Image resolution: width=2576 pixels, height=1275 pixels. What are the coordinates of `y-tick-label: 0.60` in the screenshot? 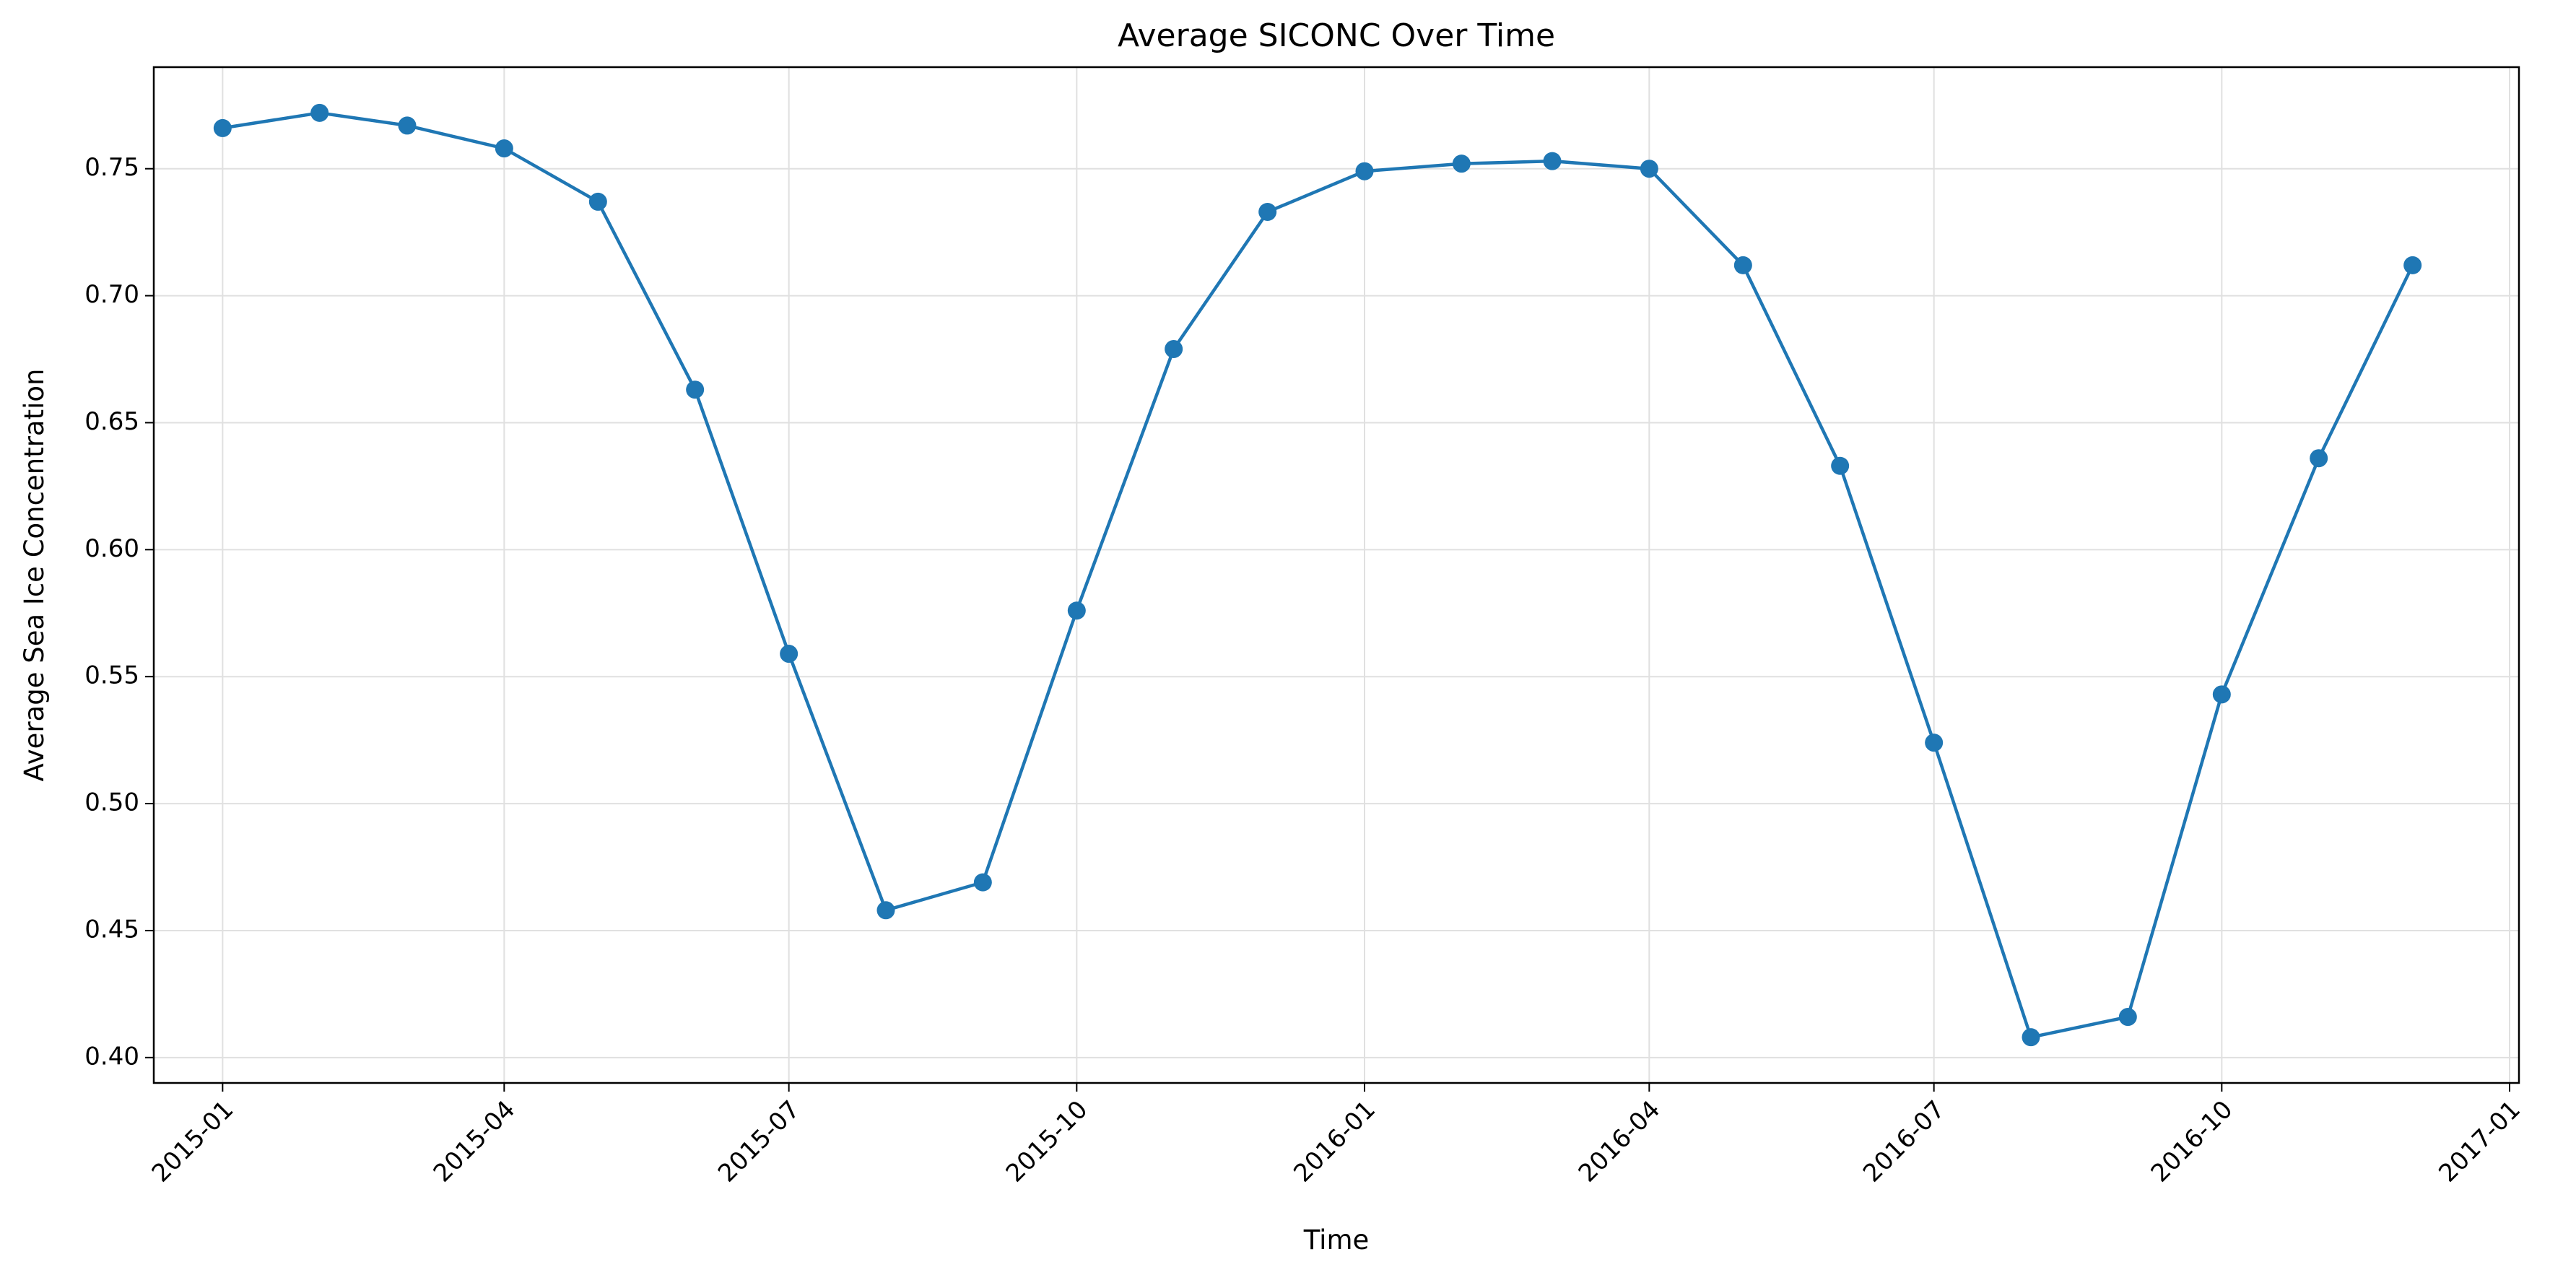 It's located at (111, 548).